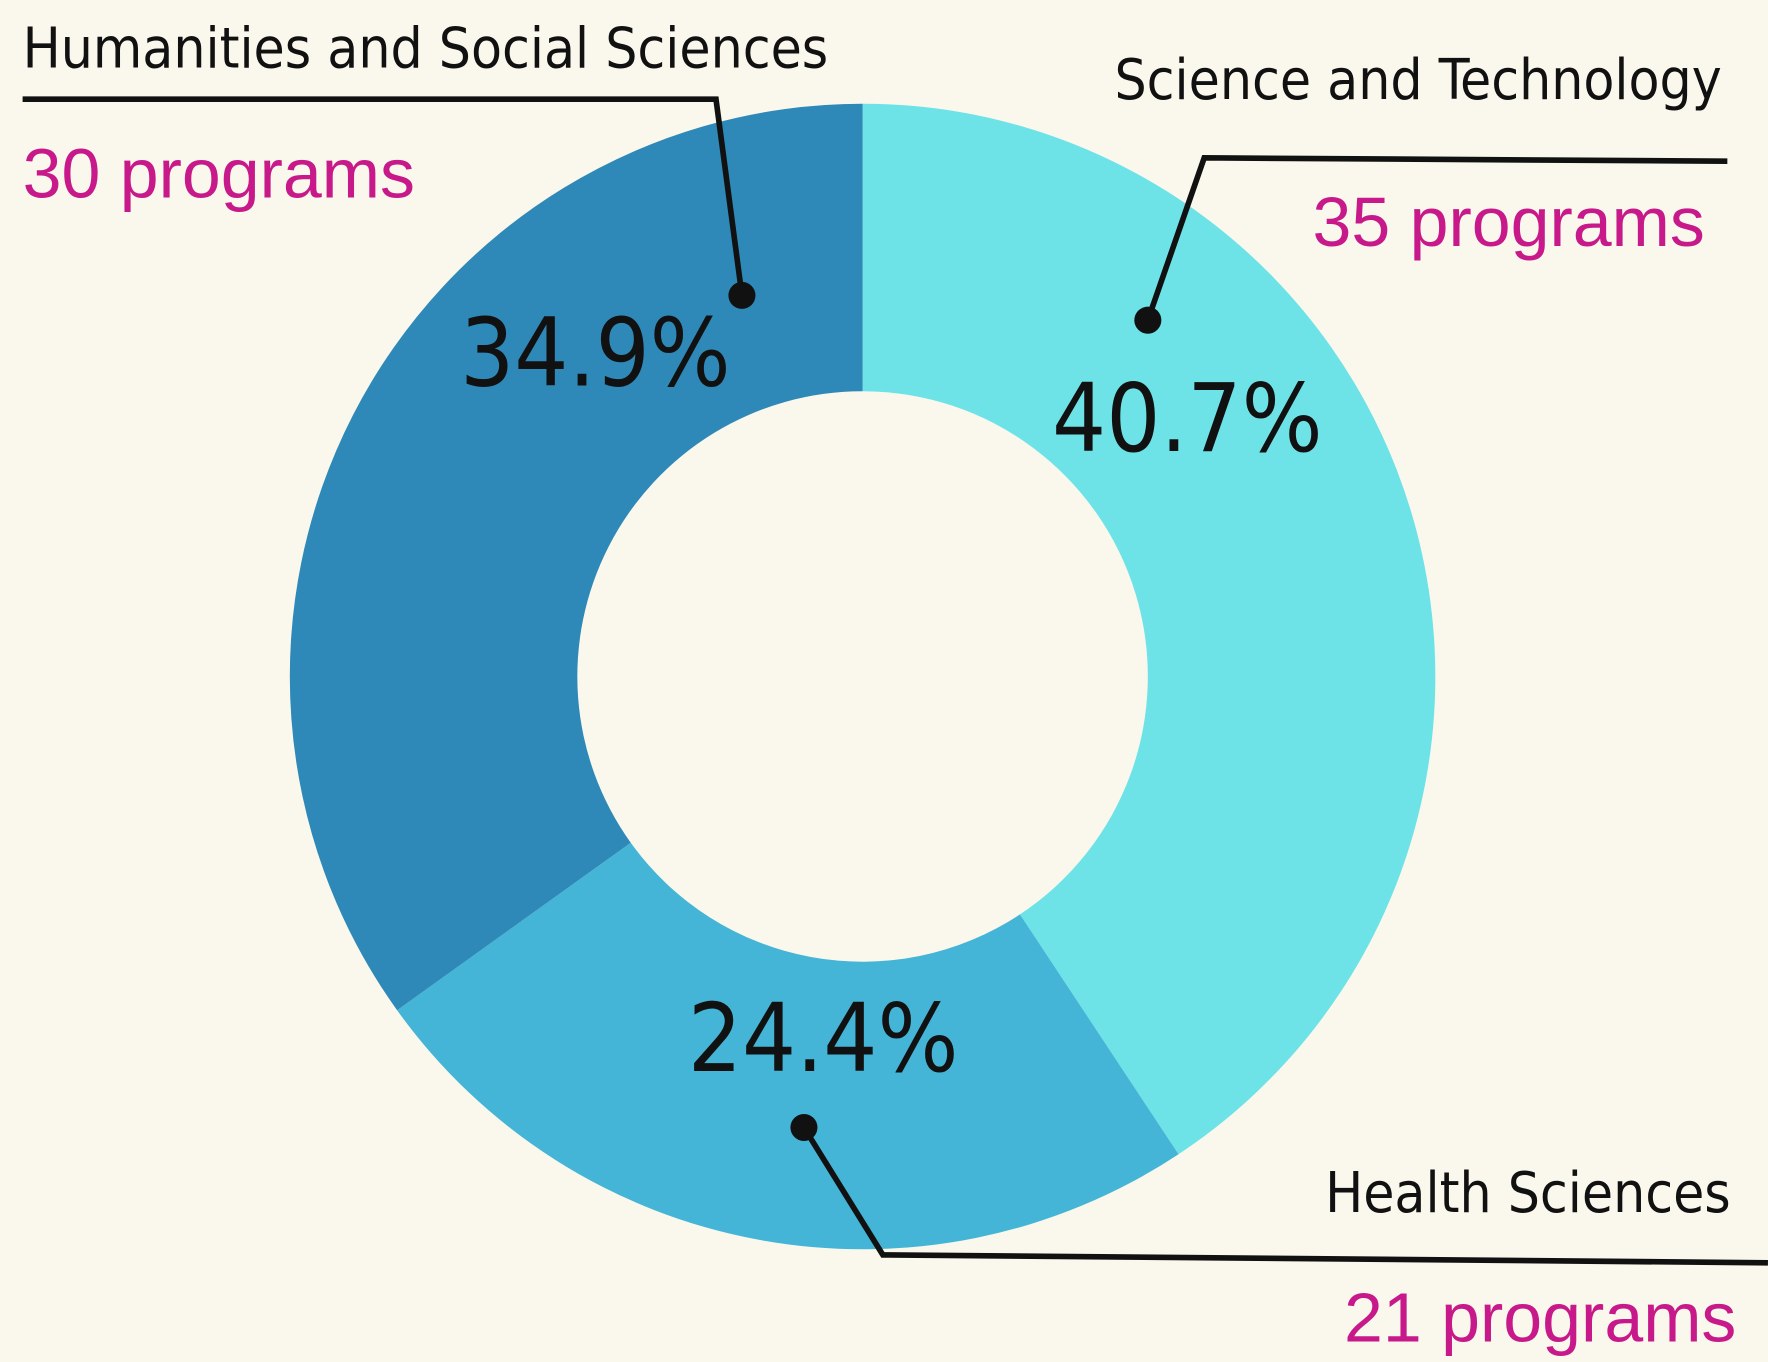  Describe the element at coordinates (823, 1039) in the screenshot. I see `percent-label: 24.4%` at that location.